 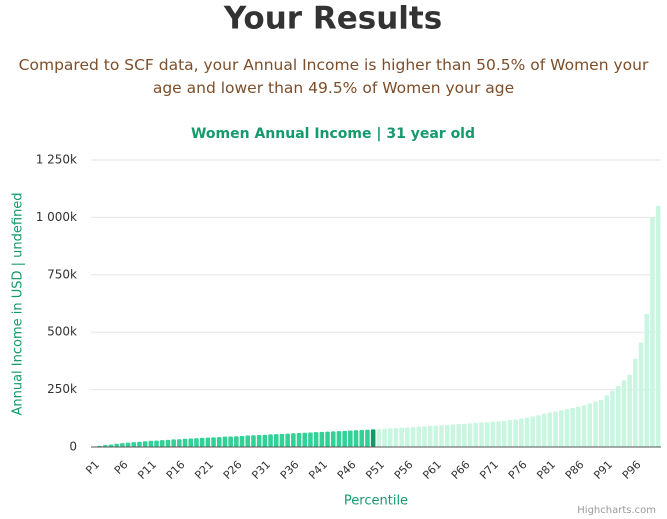 I want to click on x-tick-label: P46, so click(x=347, y=470).